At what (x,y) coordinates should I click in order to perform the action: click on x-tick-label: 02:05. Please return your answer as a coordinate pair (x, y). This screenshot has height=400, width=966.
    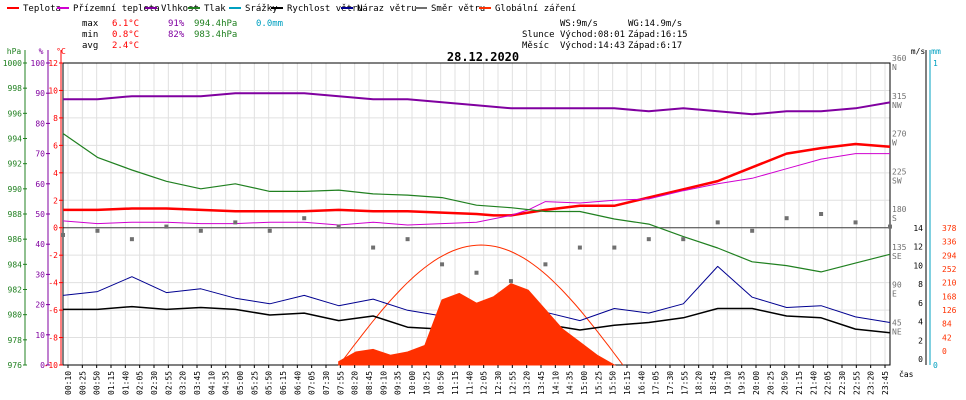
    Looking at the image, I should click on (140, 383).